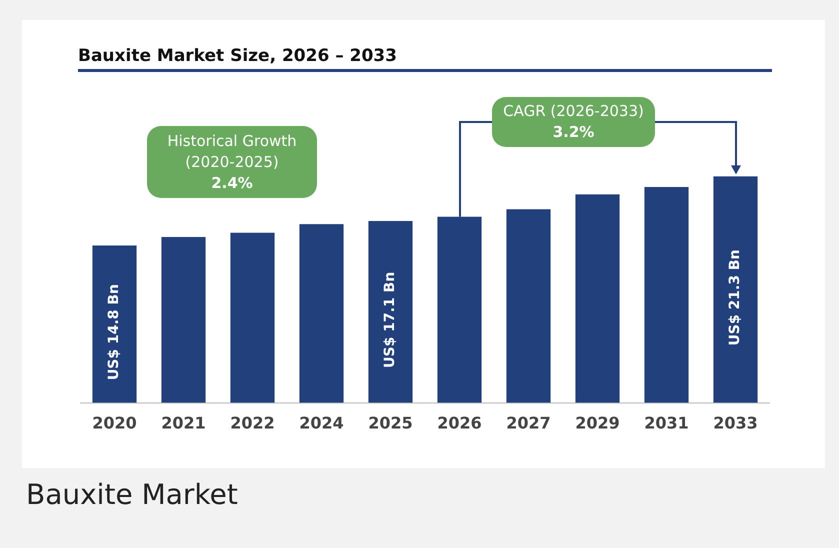 Image resolution: width=839 pixels, height=548 pixels. I want to click on x-tick-label: 2020, so click(114, 423).